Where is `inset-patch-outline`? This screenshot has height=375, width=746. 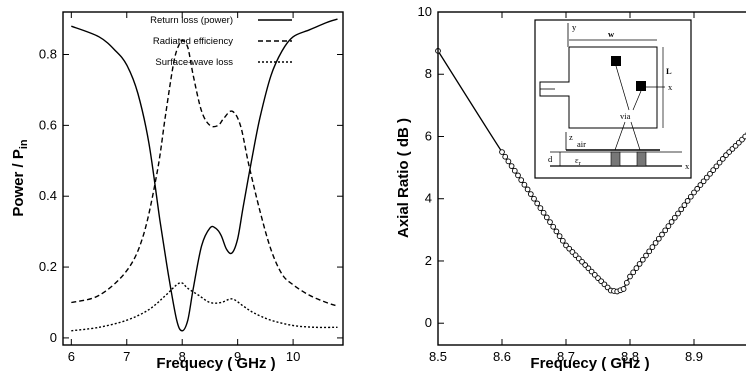 inset-patch-outline is located at coordinates (598, 87).